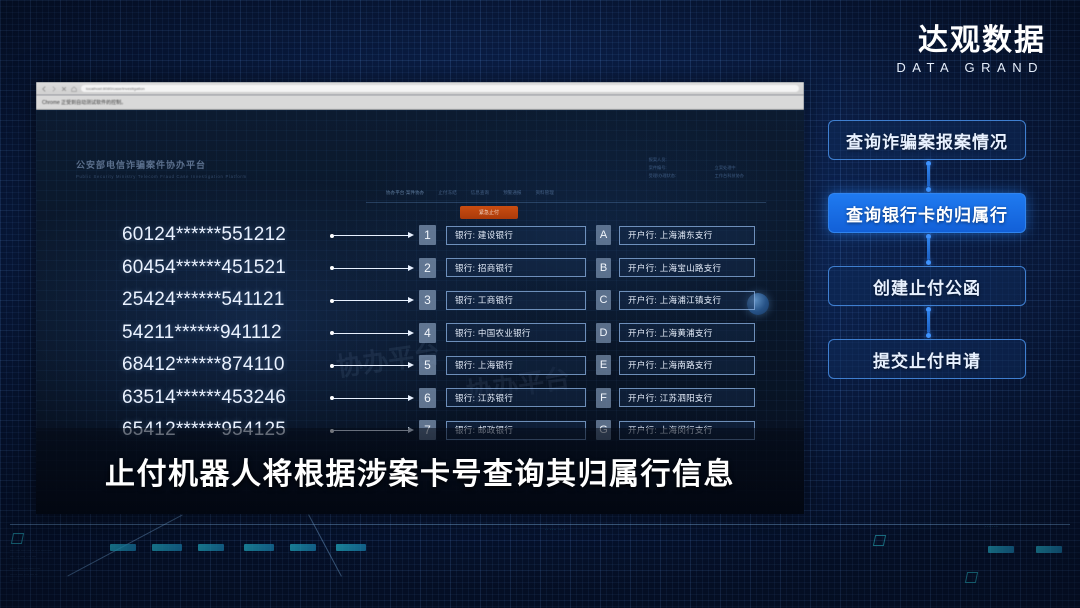 This screenshot has height=608, width=1080. I want to click on page-title: 公安部电信诈骗案件协办平台, so click(141, 165).